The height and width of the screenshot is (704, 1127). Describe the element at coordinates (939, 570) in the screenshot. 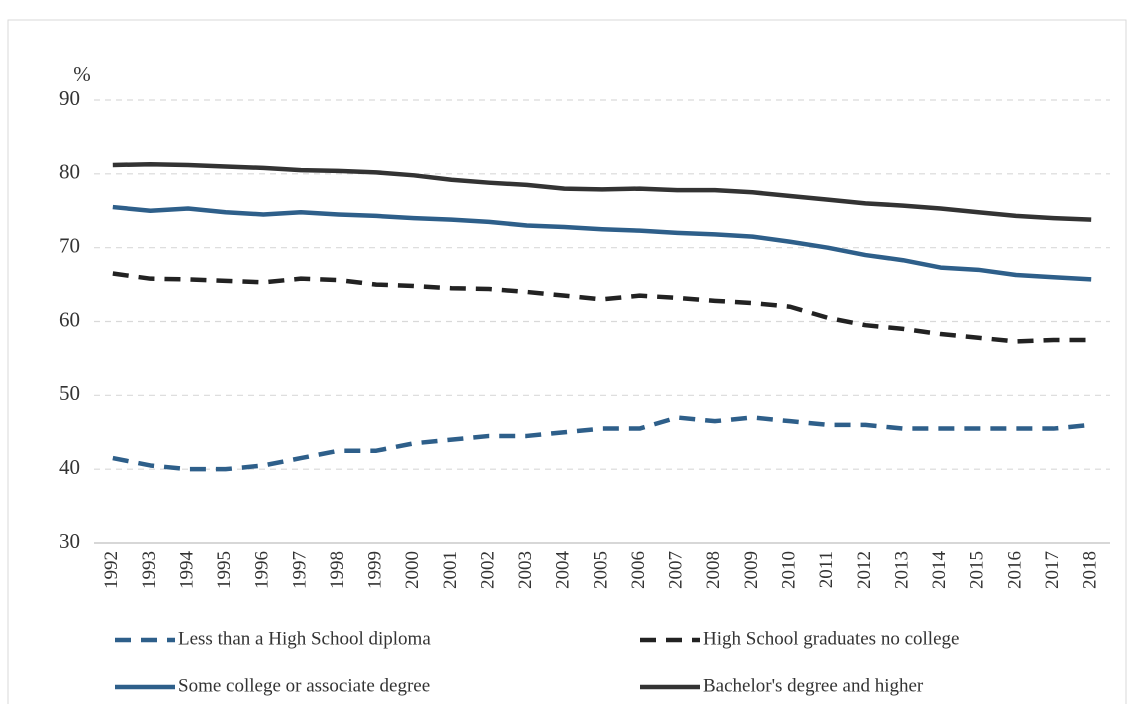

I see `x-tick-label: 2014` at that location.